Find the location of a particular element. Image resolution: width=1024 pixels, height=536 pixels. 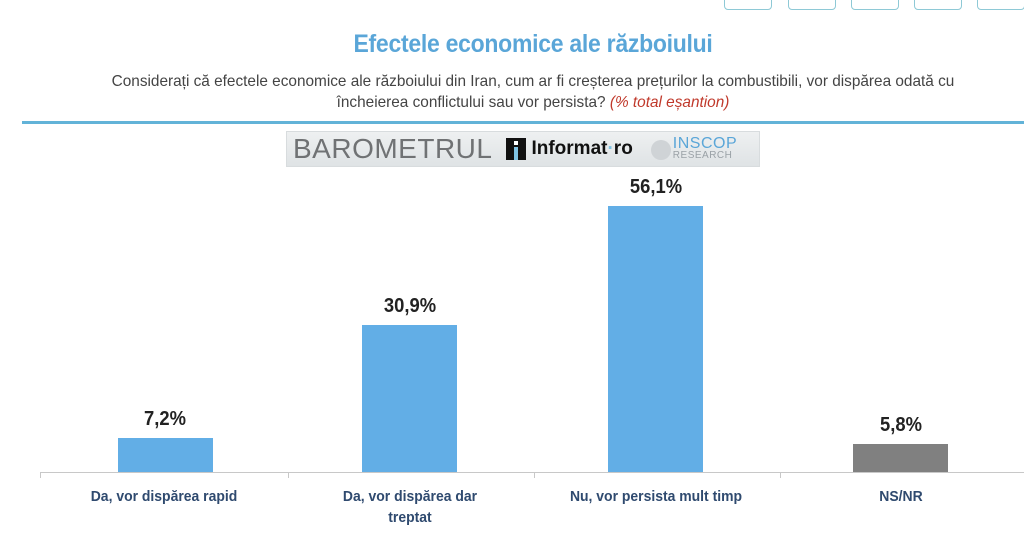

bar-value-label: 7,2% is located at coordinates (165, 418).